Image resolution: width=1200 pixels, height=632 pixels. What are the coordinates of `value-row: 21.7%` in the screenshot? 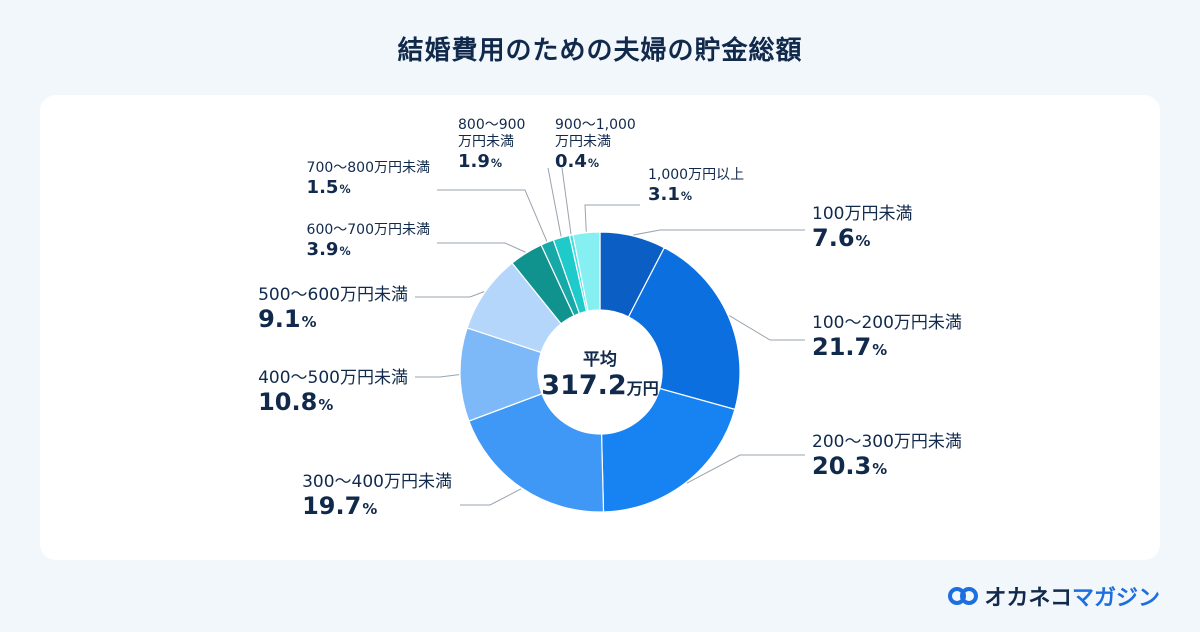 It's located at (887, 347).